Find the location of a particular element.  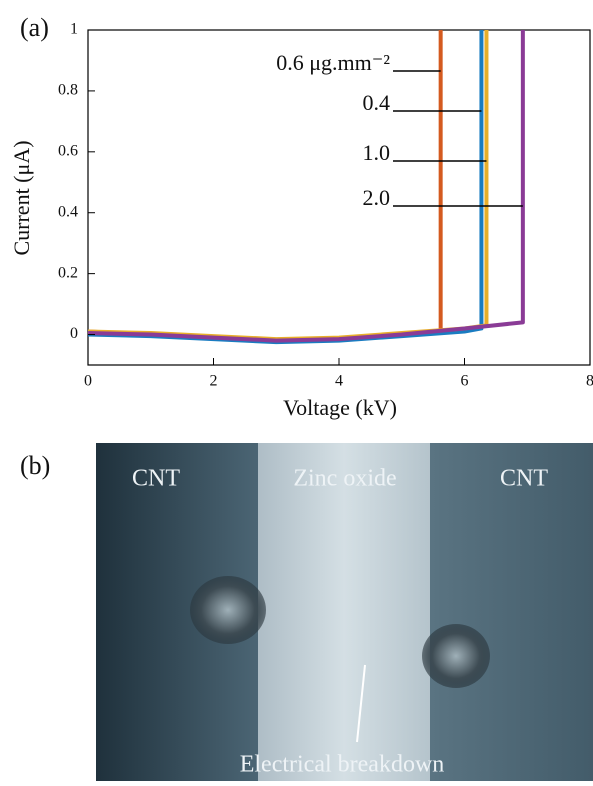

pointer-line is located at coordinates (361, 703).